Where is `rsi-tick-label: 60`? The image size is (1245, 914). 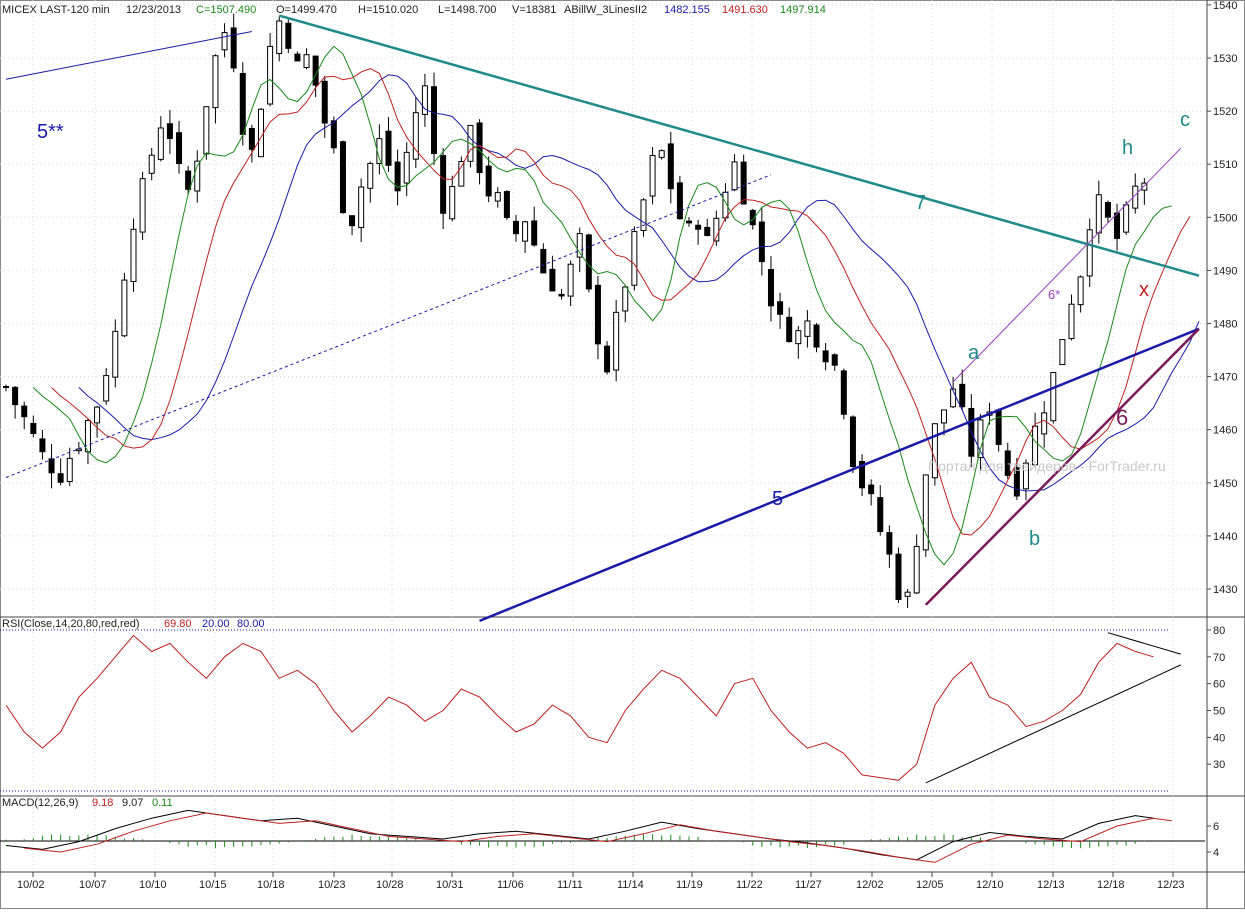
rsi-tick-label: 60 is located at coordinates (1219, 685).